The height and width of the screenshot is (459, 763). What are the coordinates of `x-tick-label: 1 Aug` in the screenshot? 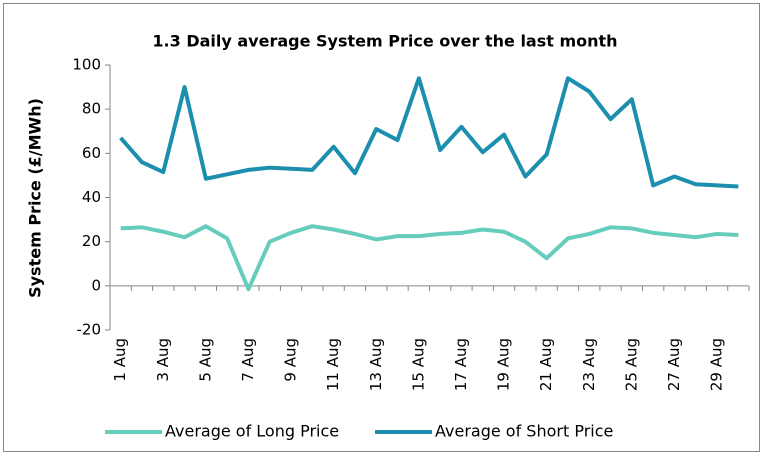 It's located at (120, 360).